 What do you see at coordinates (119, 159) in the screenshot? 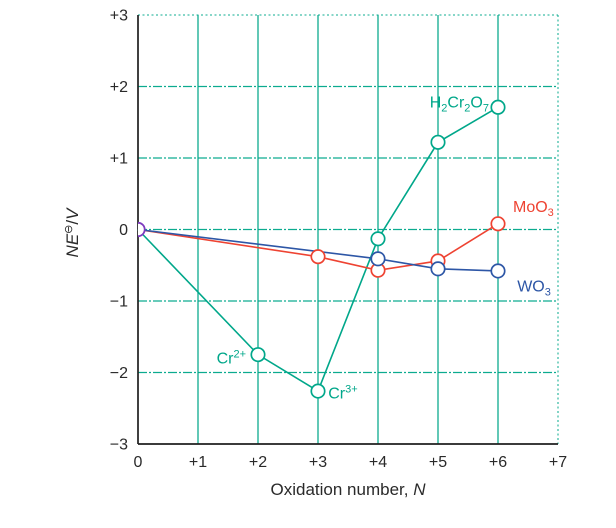
I see `y-tick-label: +1` at bounding box center [119, 159].